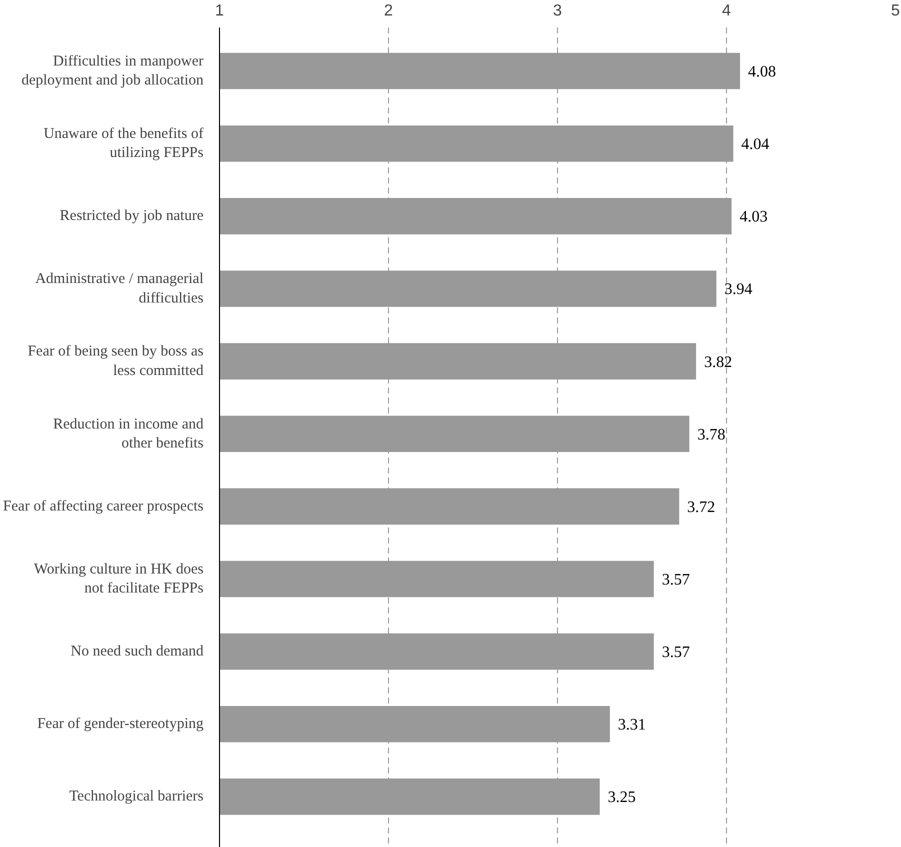 This screenshot has height=847, width=901. I want to click on x-tick-label: 5, so click(895, 11).